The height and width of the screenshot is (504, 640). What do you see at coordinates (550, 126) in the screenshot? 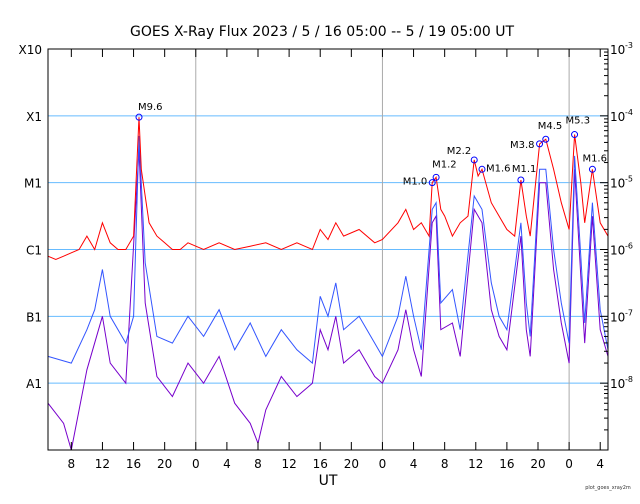
I see `flare-label: M4.5` at bounding box center [550, 126].